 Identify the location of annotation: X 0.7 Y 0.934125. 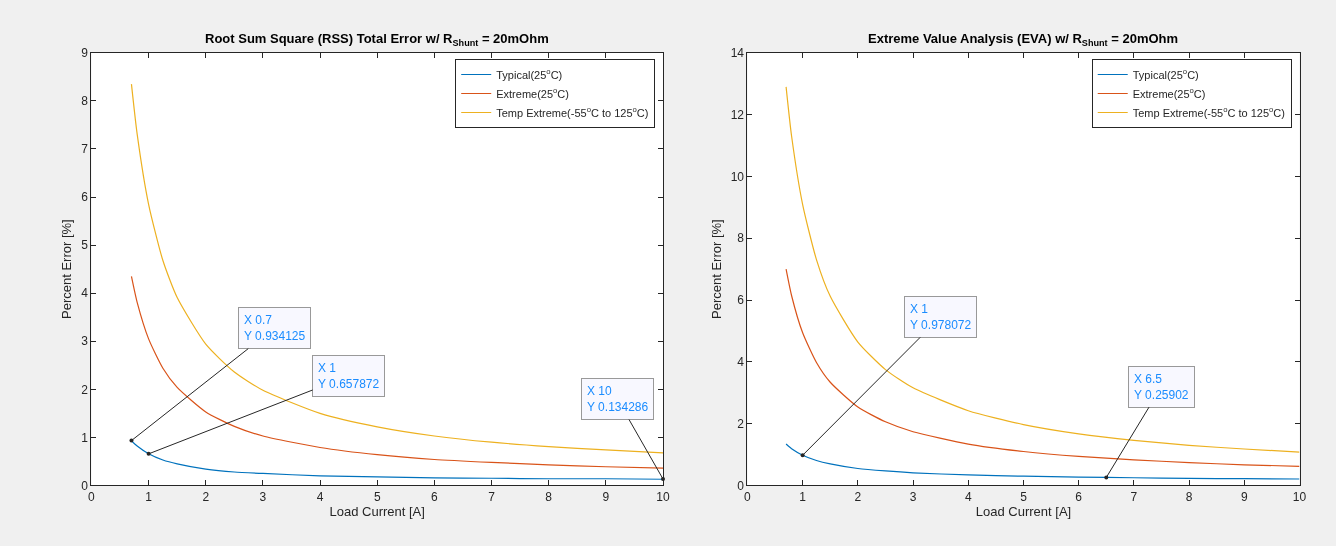
(275, 328).